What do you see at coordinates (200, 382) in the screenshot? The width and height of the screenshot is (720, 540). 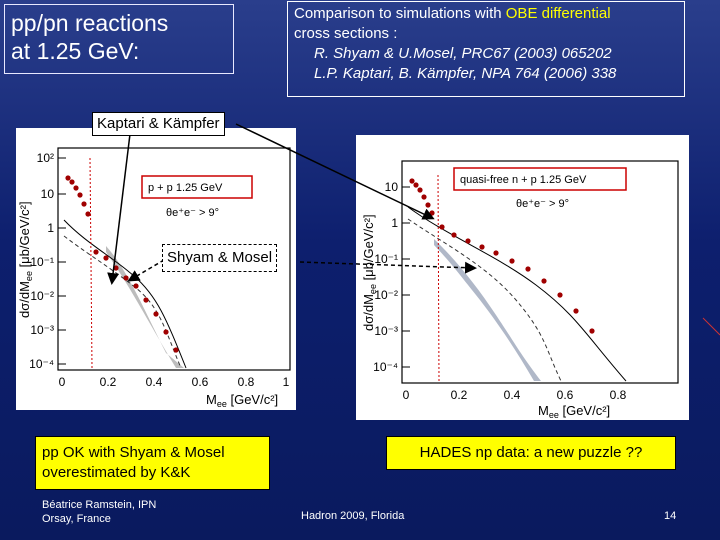 I see `plot-pp-xtick: 0.6` at bounding box center [200, 382].